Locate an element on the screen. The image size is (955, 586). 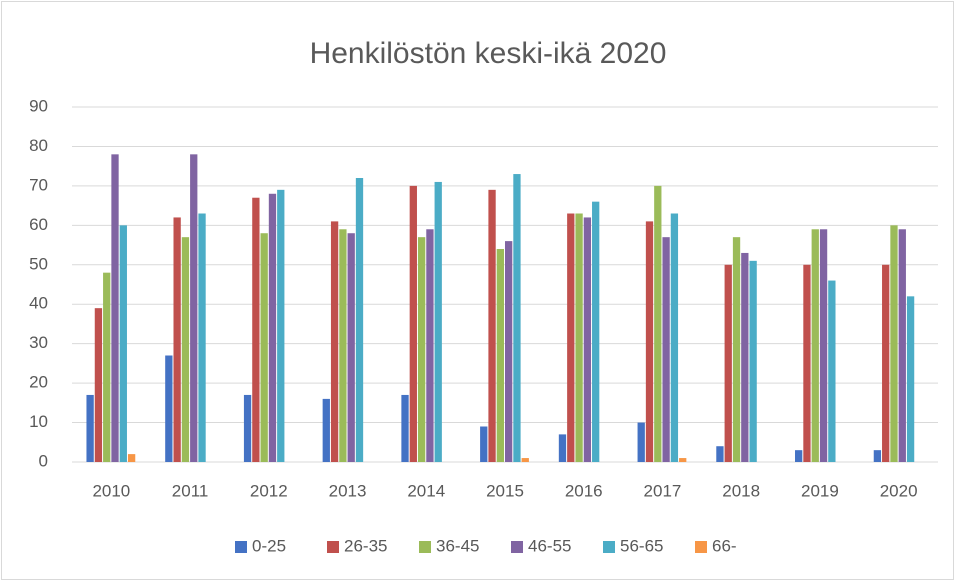
x-tick-label: 2014 is located at coordinates (426, 490).